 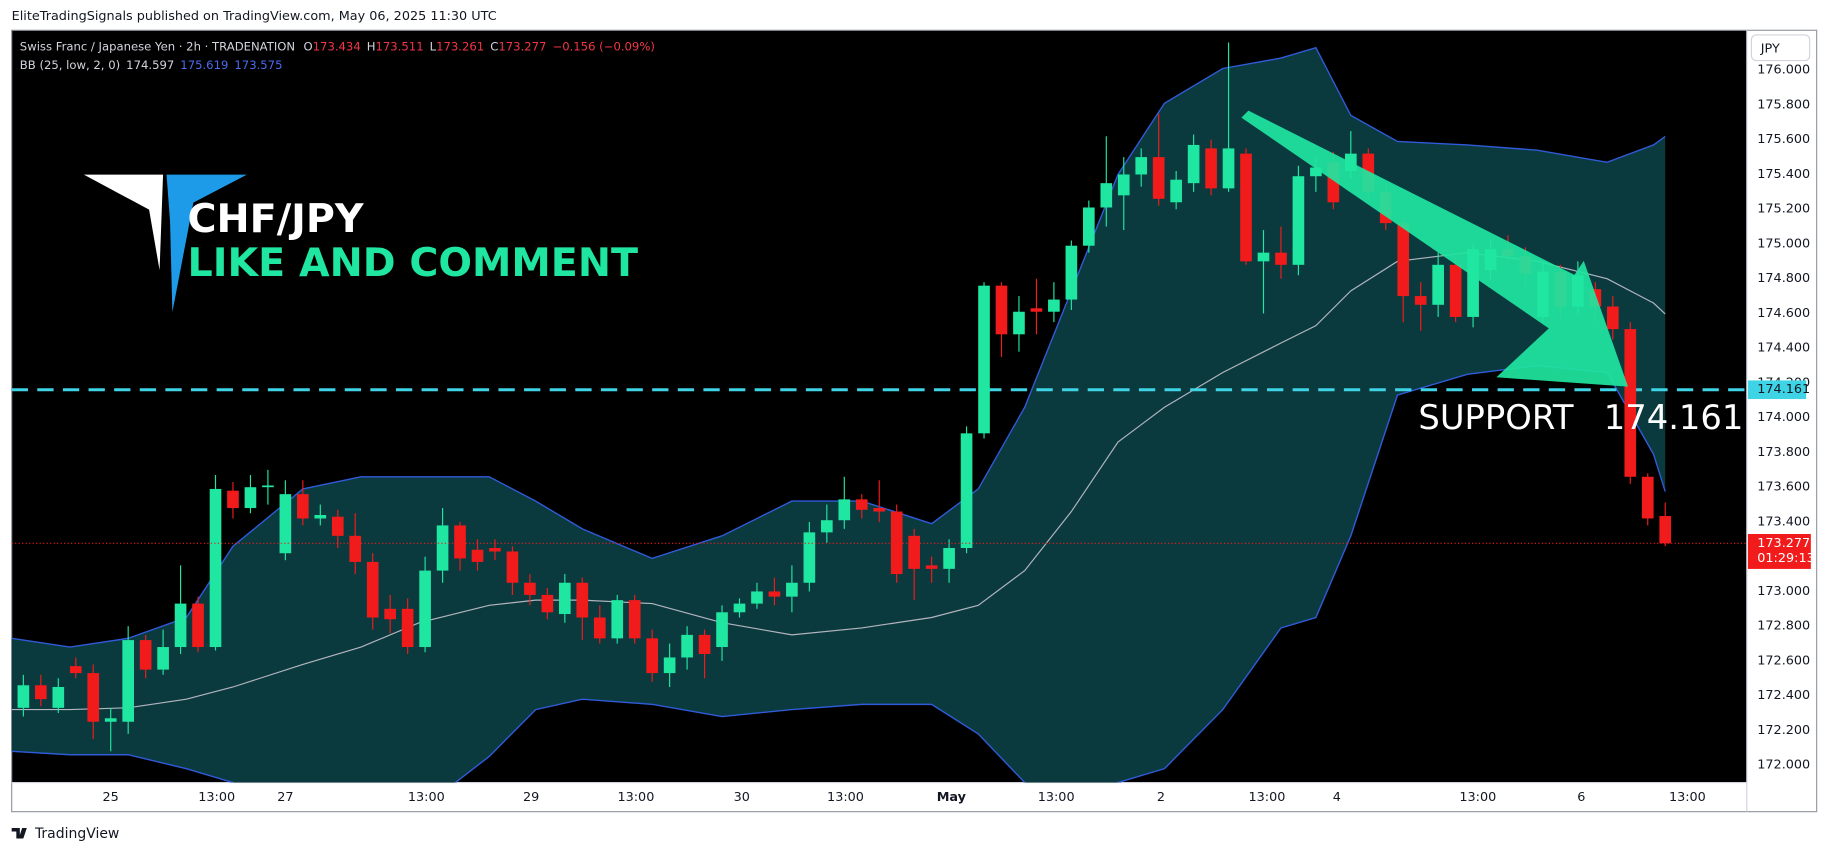 What do you see at coordinates (1779, 551) in the screenshot?
I see `last-price-tag` at bounding box center [1779, 551].